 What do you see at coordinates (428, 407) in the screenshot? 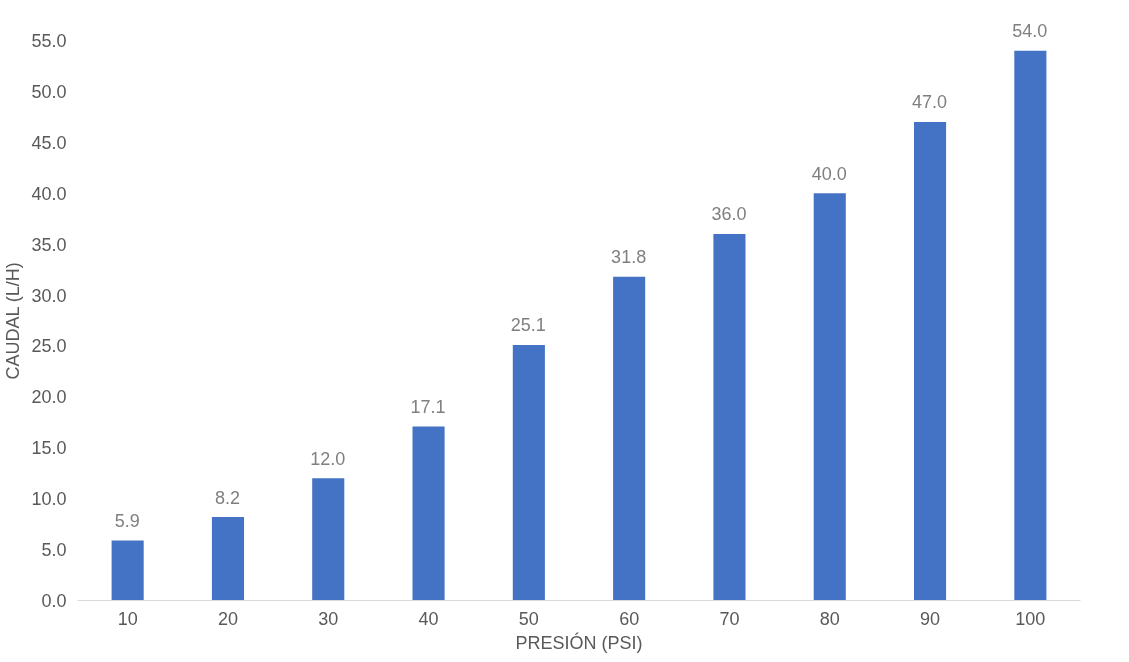
I see `data-label: 17.1` at bounding box center [428, 407].